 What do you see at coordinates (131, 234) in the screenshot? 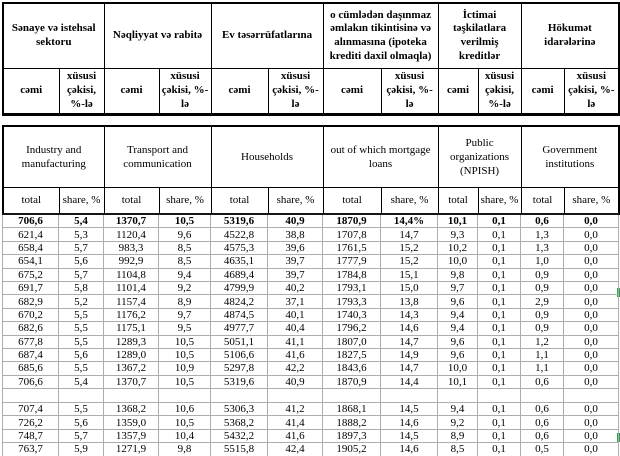
I see `data-cell: 1120,4` at bounding box center [131, 234].